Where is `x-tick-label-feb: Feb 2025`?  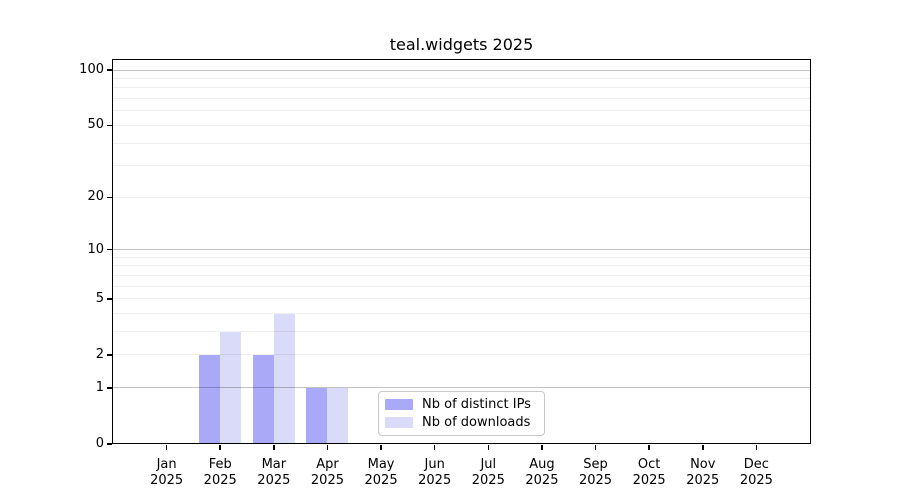 x-tick-label-feb: Feb 2025 is located at coordinates (220, 473).